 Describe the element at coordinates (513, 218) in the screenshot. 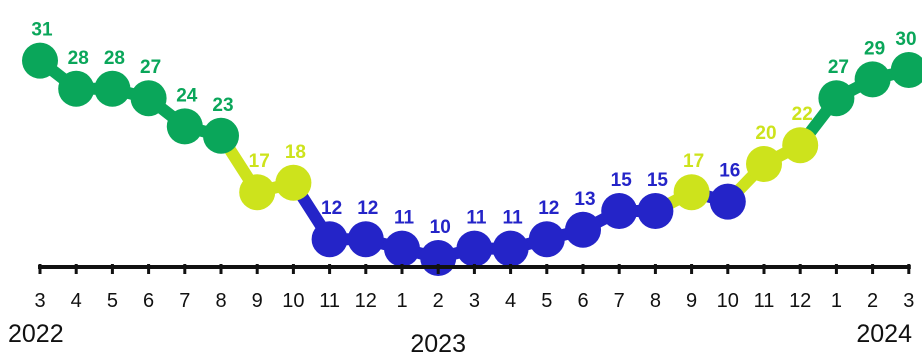

I see `data-label-13: 11` at that location.